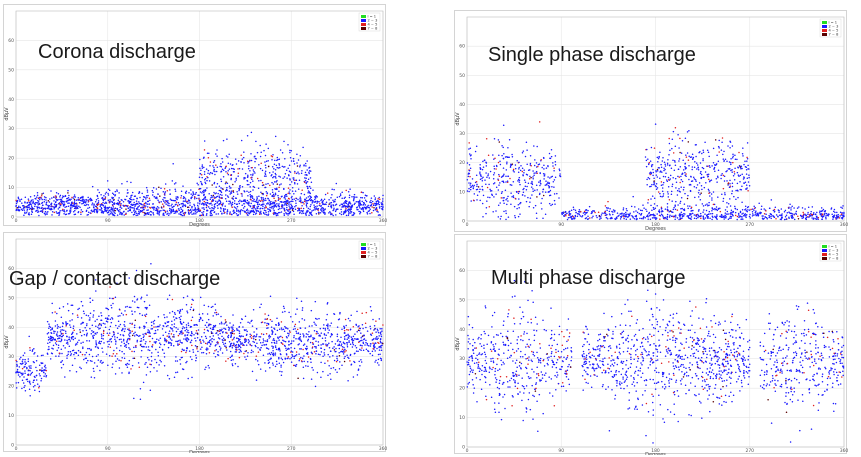 This screenshot has width=861, height=457. I want to click on legend-swatch, so click(363, 16).